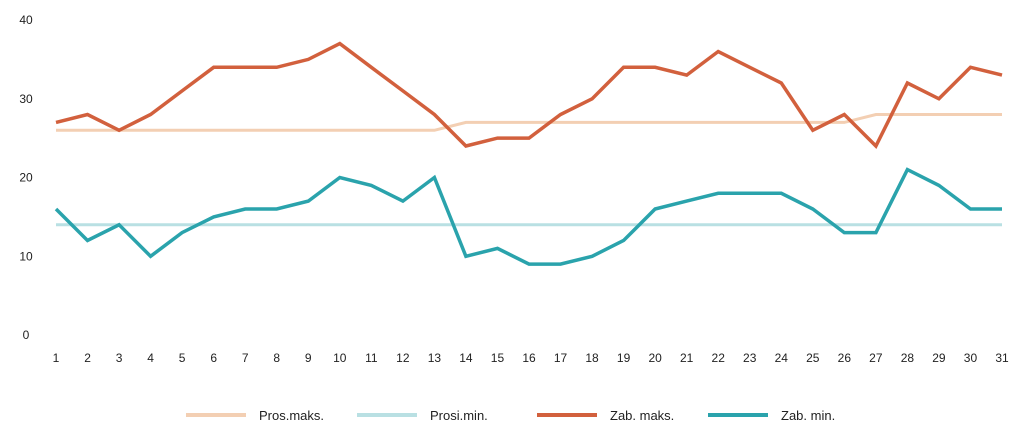 The image size is (1013, 426). What do you see at coordinates (687, 358) in the screenshot?
I see `x-tick-label-21: 21` at bounding box center [687, 358].